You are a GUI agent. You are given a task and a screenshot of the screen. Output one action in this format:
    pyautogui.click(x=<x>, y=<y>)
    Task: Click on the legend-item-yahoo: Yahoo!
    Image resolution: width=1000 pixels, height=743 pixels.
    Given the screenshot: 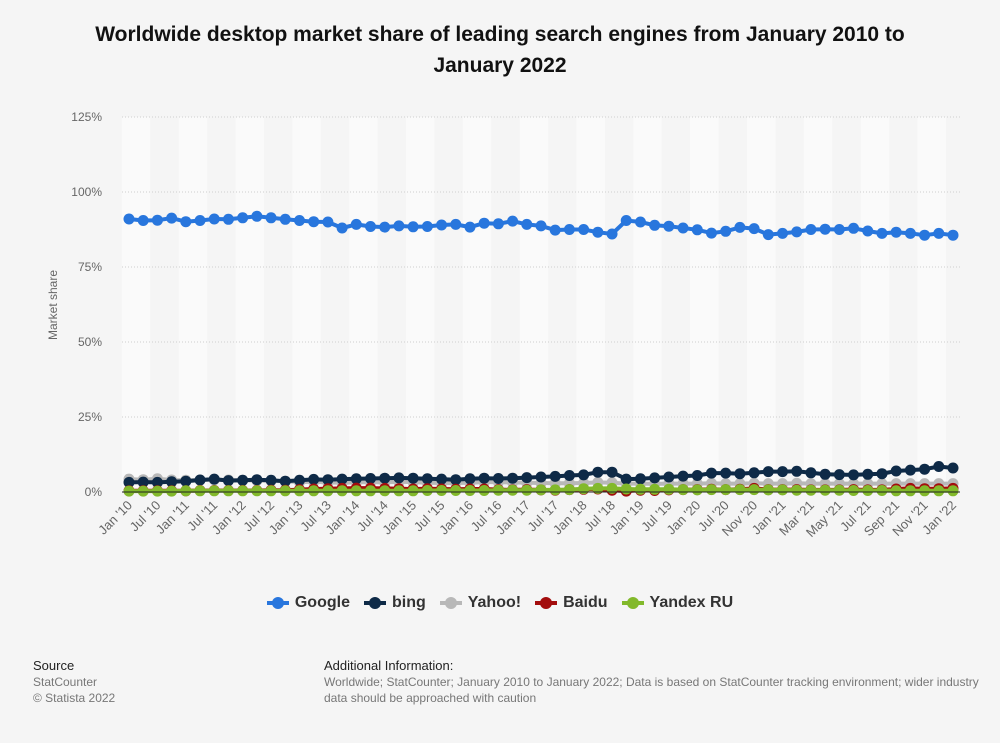 What is the action you would take?
    pyautogui.click(x=480, y=603)
    